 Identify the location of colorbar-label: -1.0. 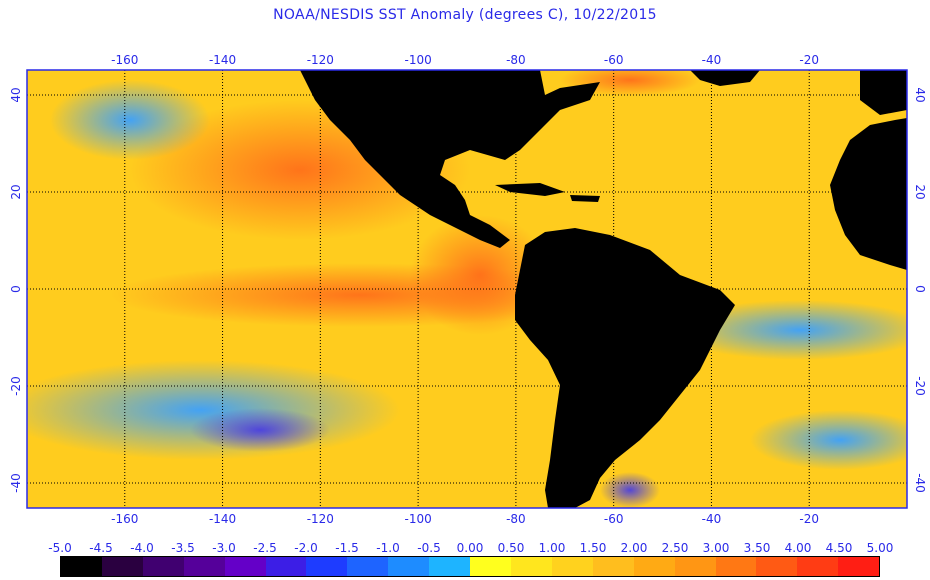
(388, 548).